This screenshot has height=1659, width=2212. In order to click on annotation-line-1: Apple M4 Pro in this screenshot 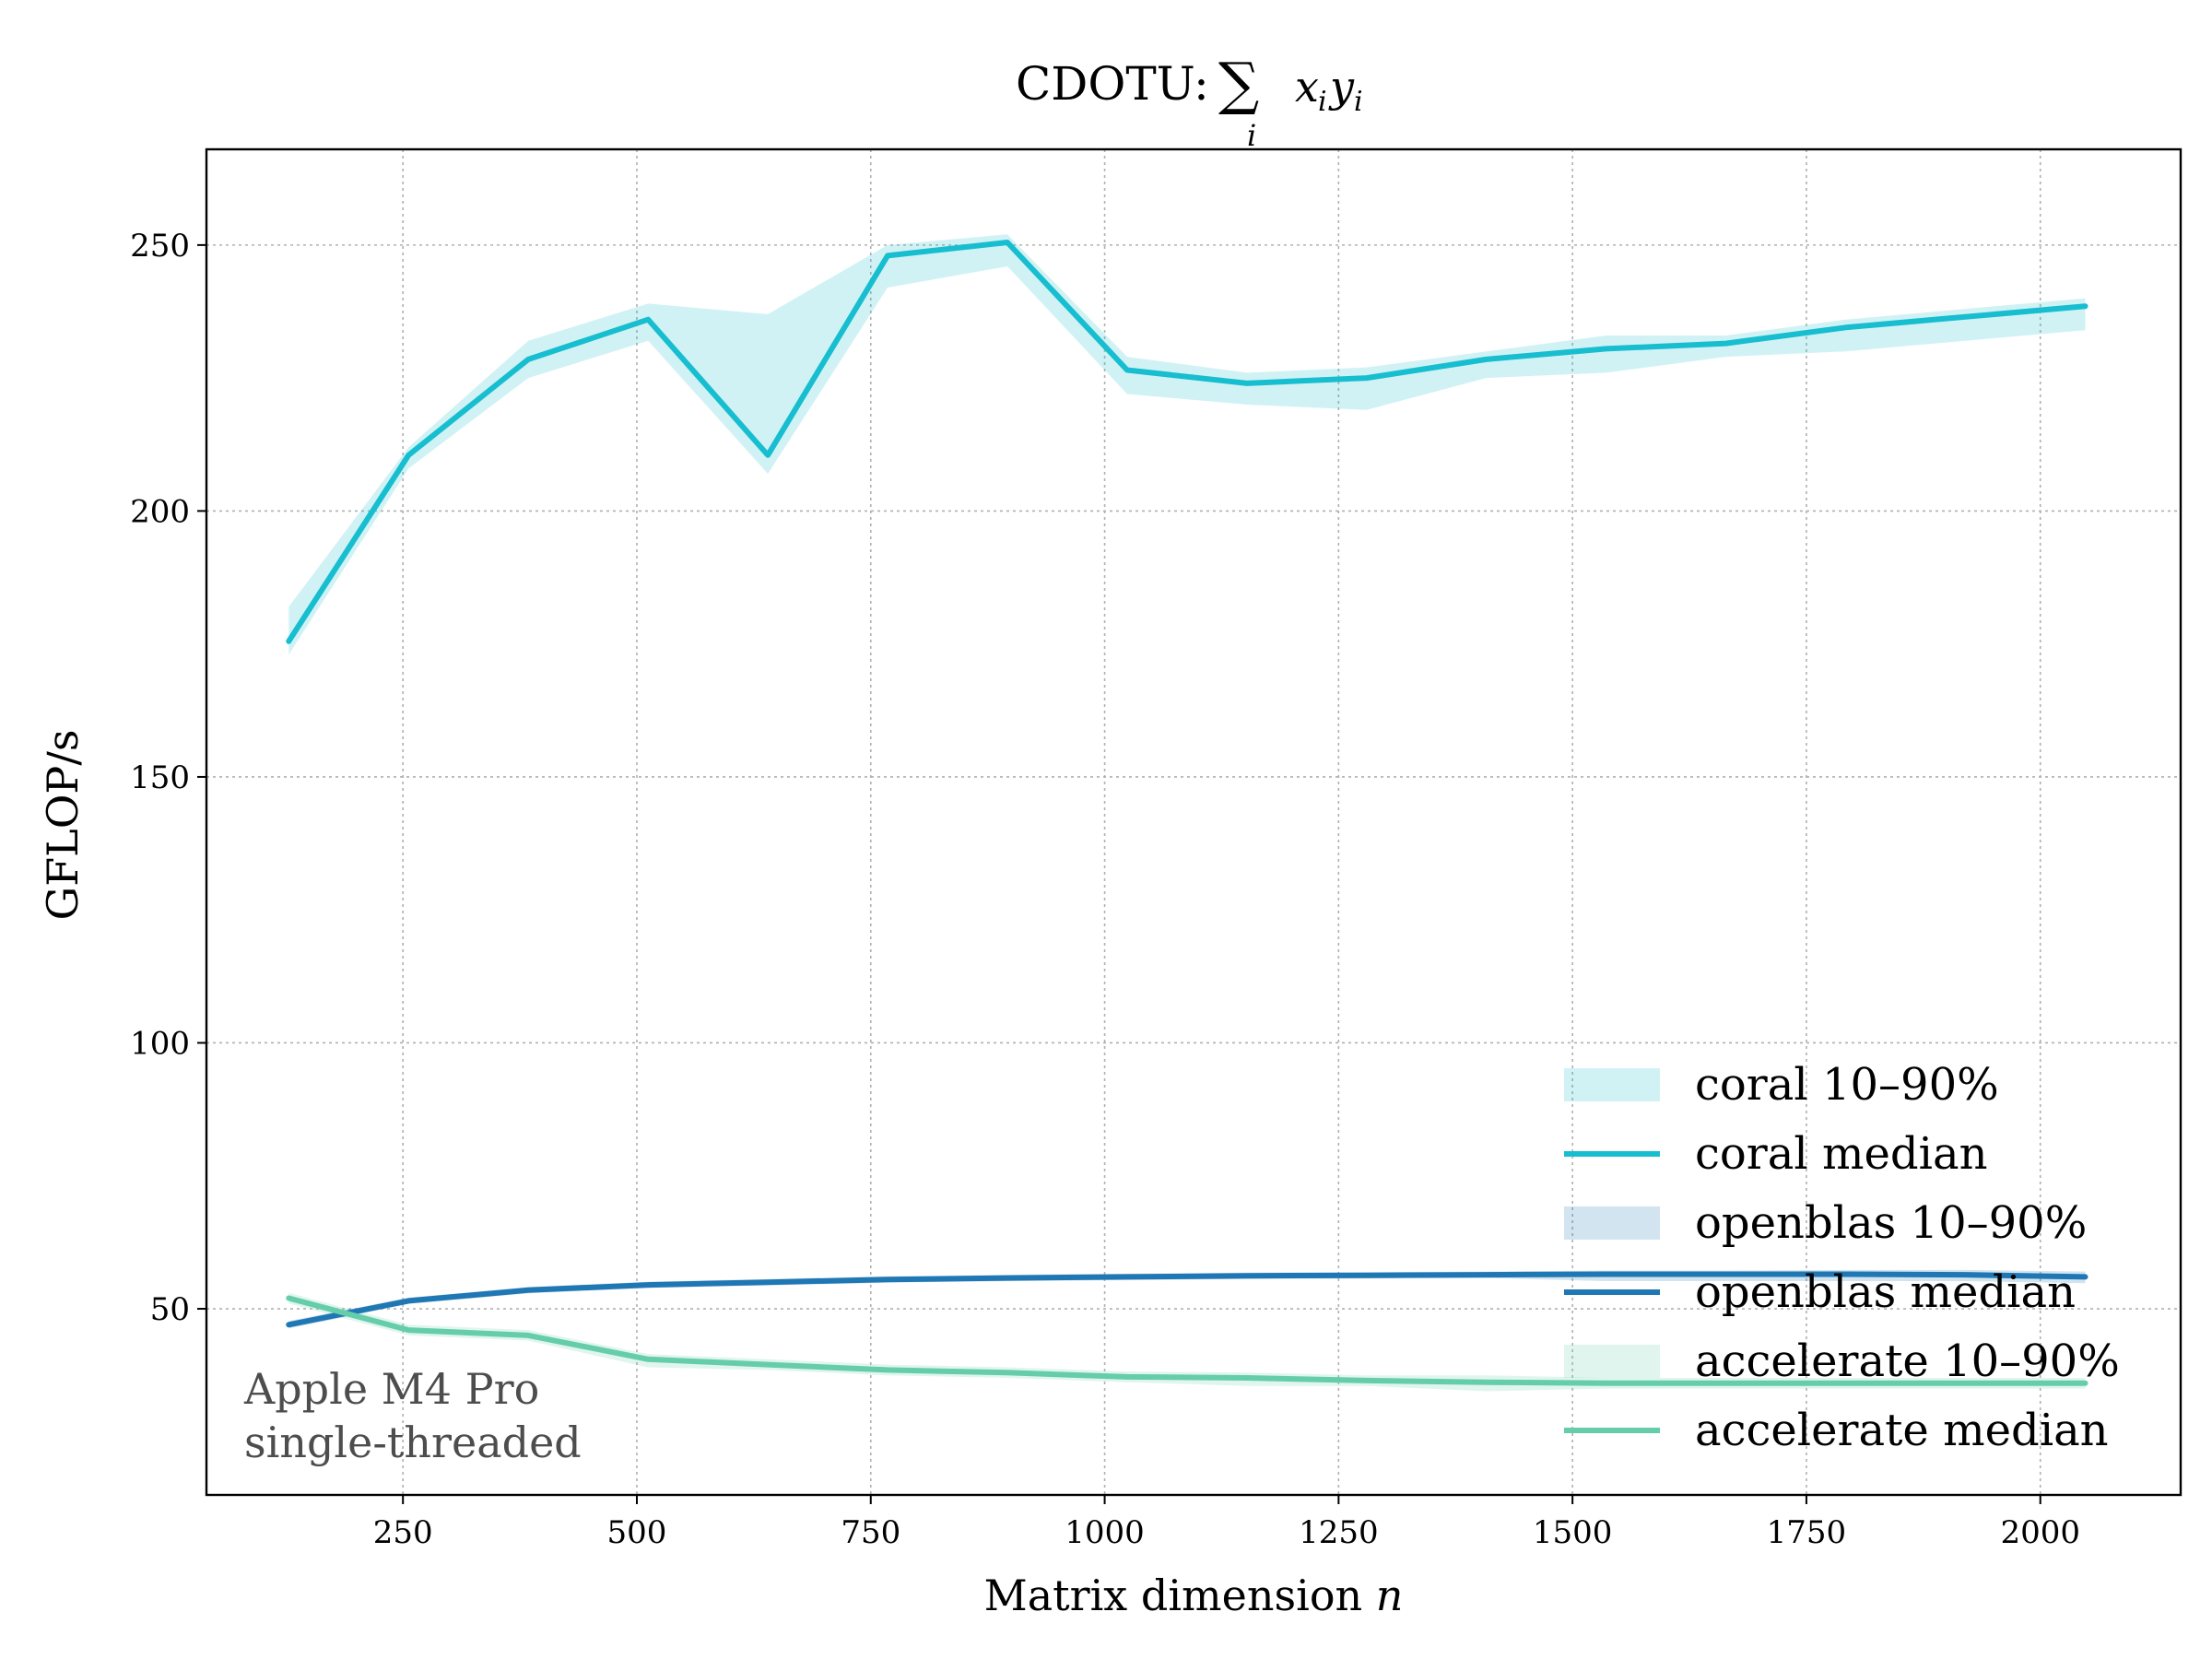, I will do `click(391, 1389)`.